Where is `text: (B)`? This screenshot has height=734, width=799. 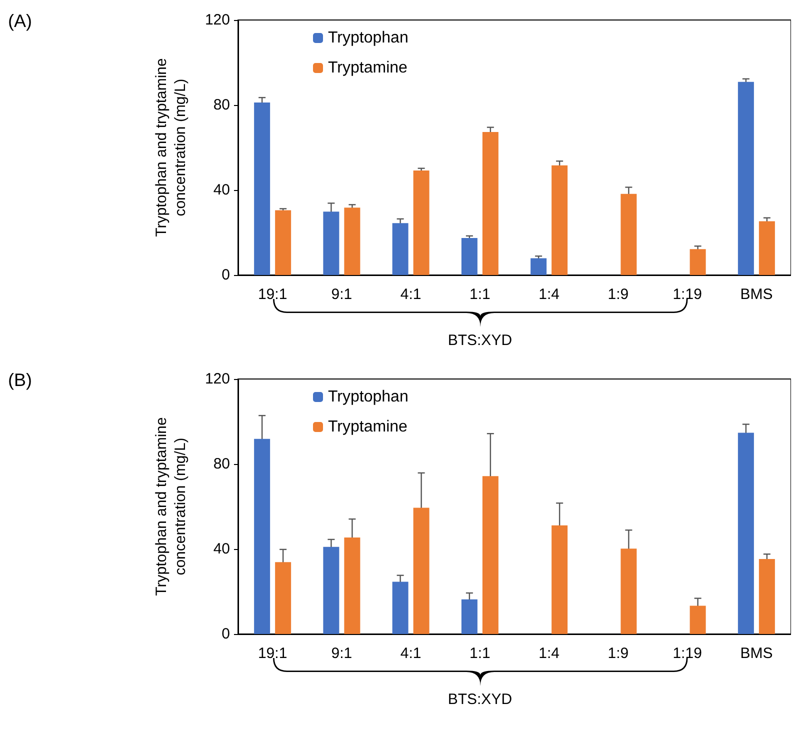
text: (B) is located at coordinates (20, 380).